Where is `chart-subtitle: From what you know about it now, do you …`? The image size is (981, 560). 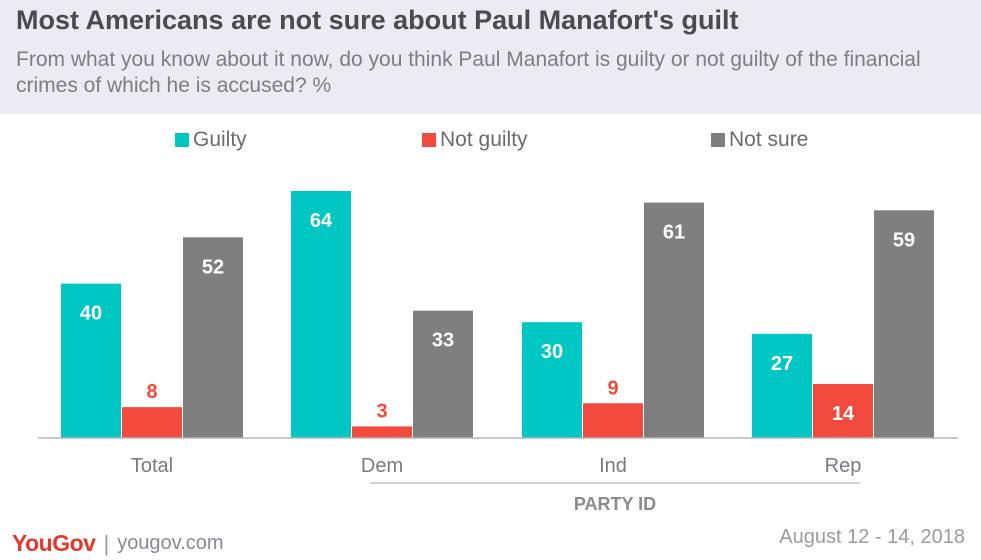
chart-subtitle: From what you know about it now, do you … is located at coordinates (468, 72).